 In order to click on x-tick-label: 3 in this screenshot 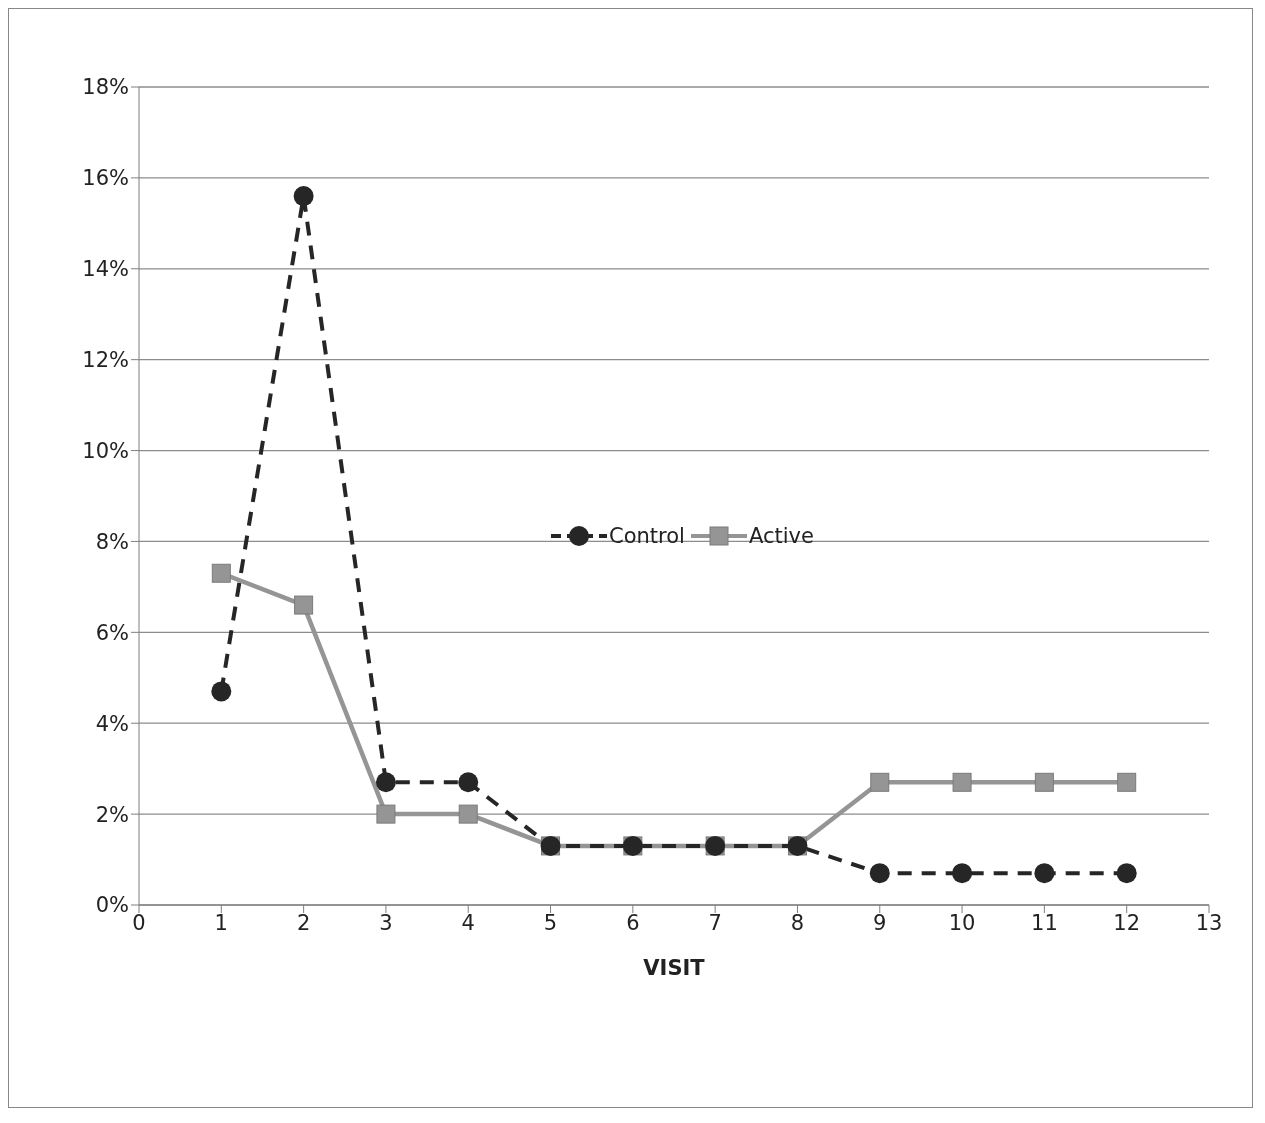, I will do `click(386, 922)`.